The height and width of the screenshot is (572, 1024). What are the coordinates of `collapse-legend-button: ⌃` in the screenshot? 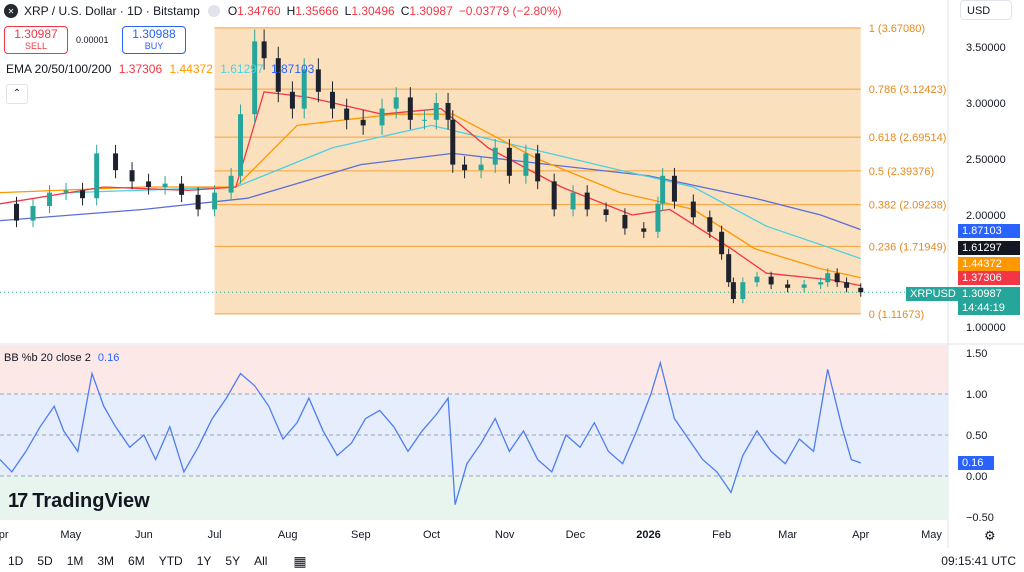 It's located at (17, 94).